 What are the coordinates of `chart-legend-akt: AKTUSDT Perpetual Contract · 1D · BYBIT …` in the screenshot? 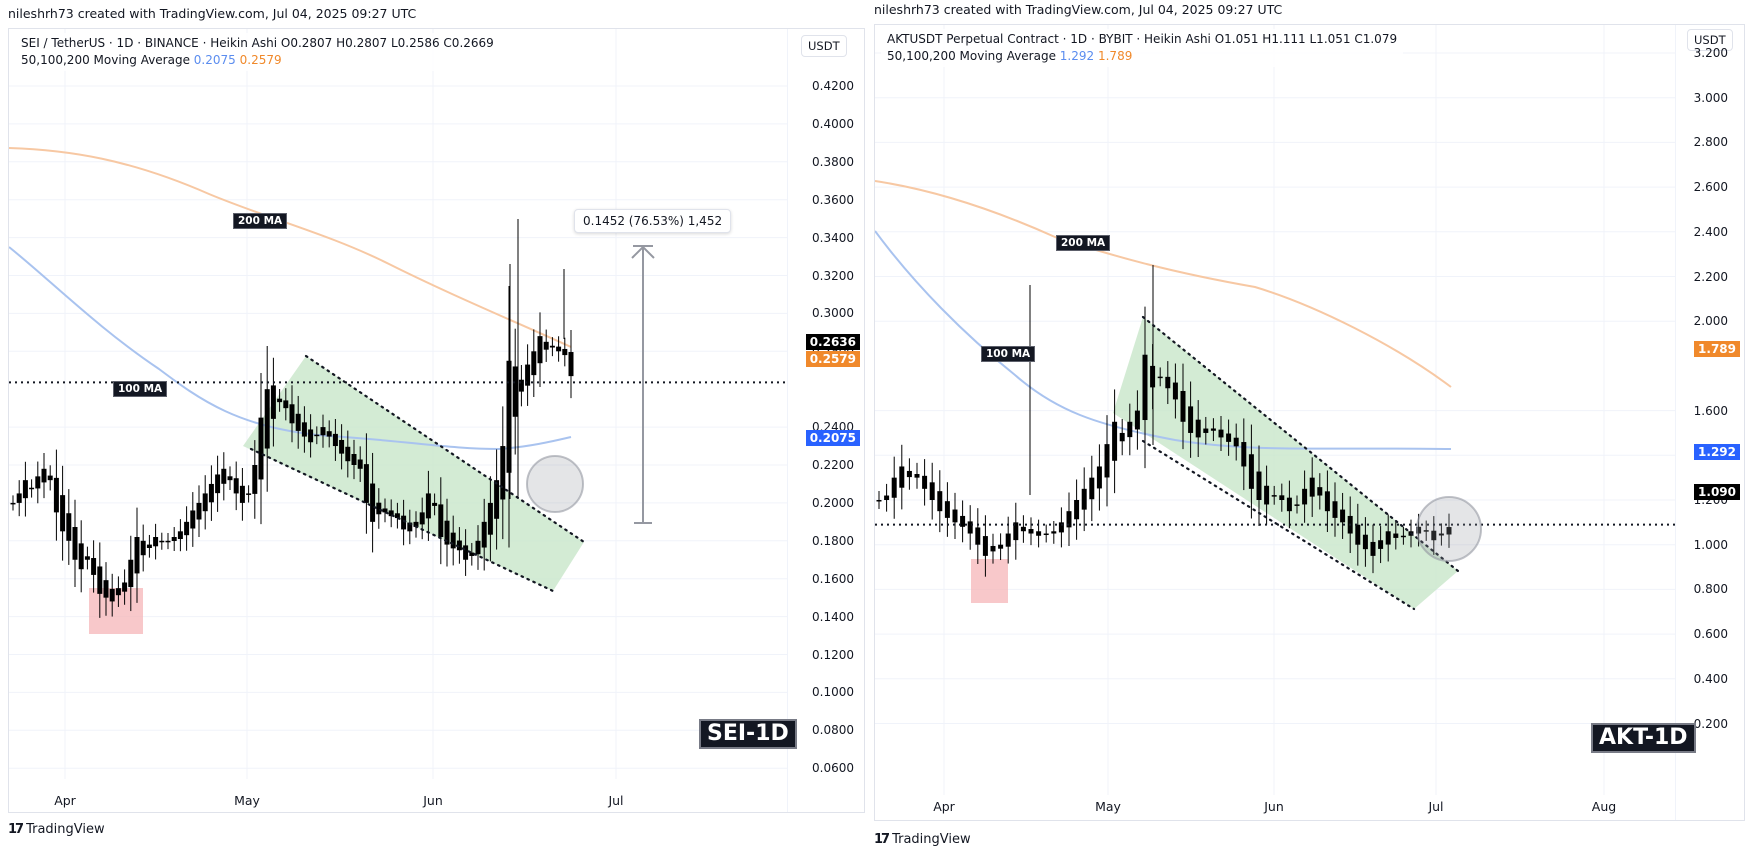 It's located at (1142, 48).